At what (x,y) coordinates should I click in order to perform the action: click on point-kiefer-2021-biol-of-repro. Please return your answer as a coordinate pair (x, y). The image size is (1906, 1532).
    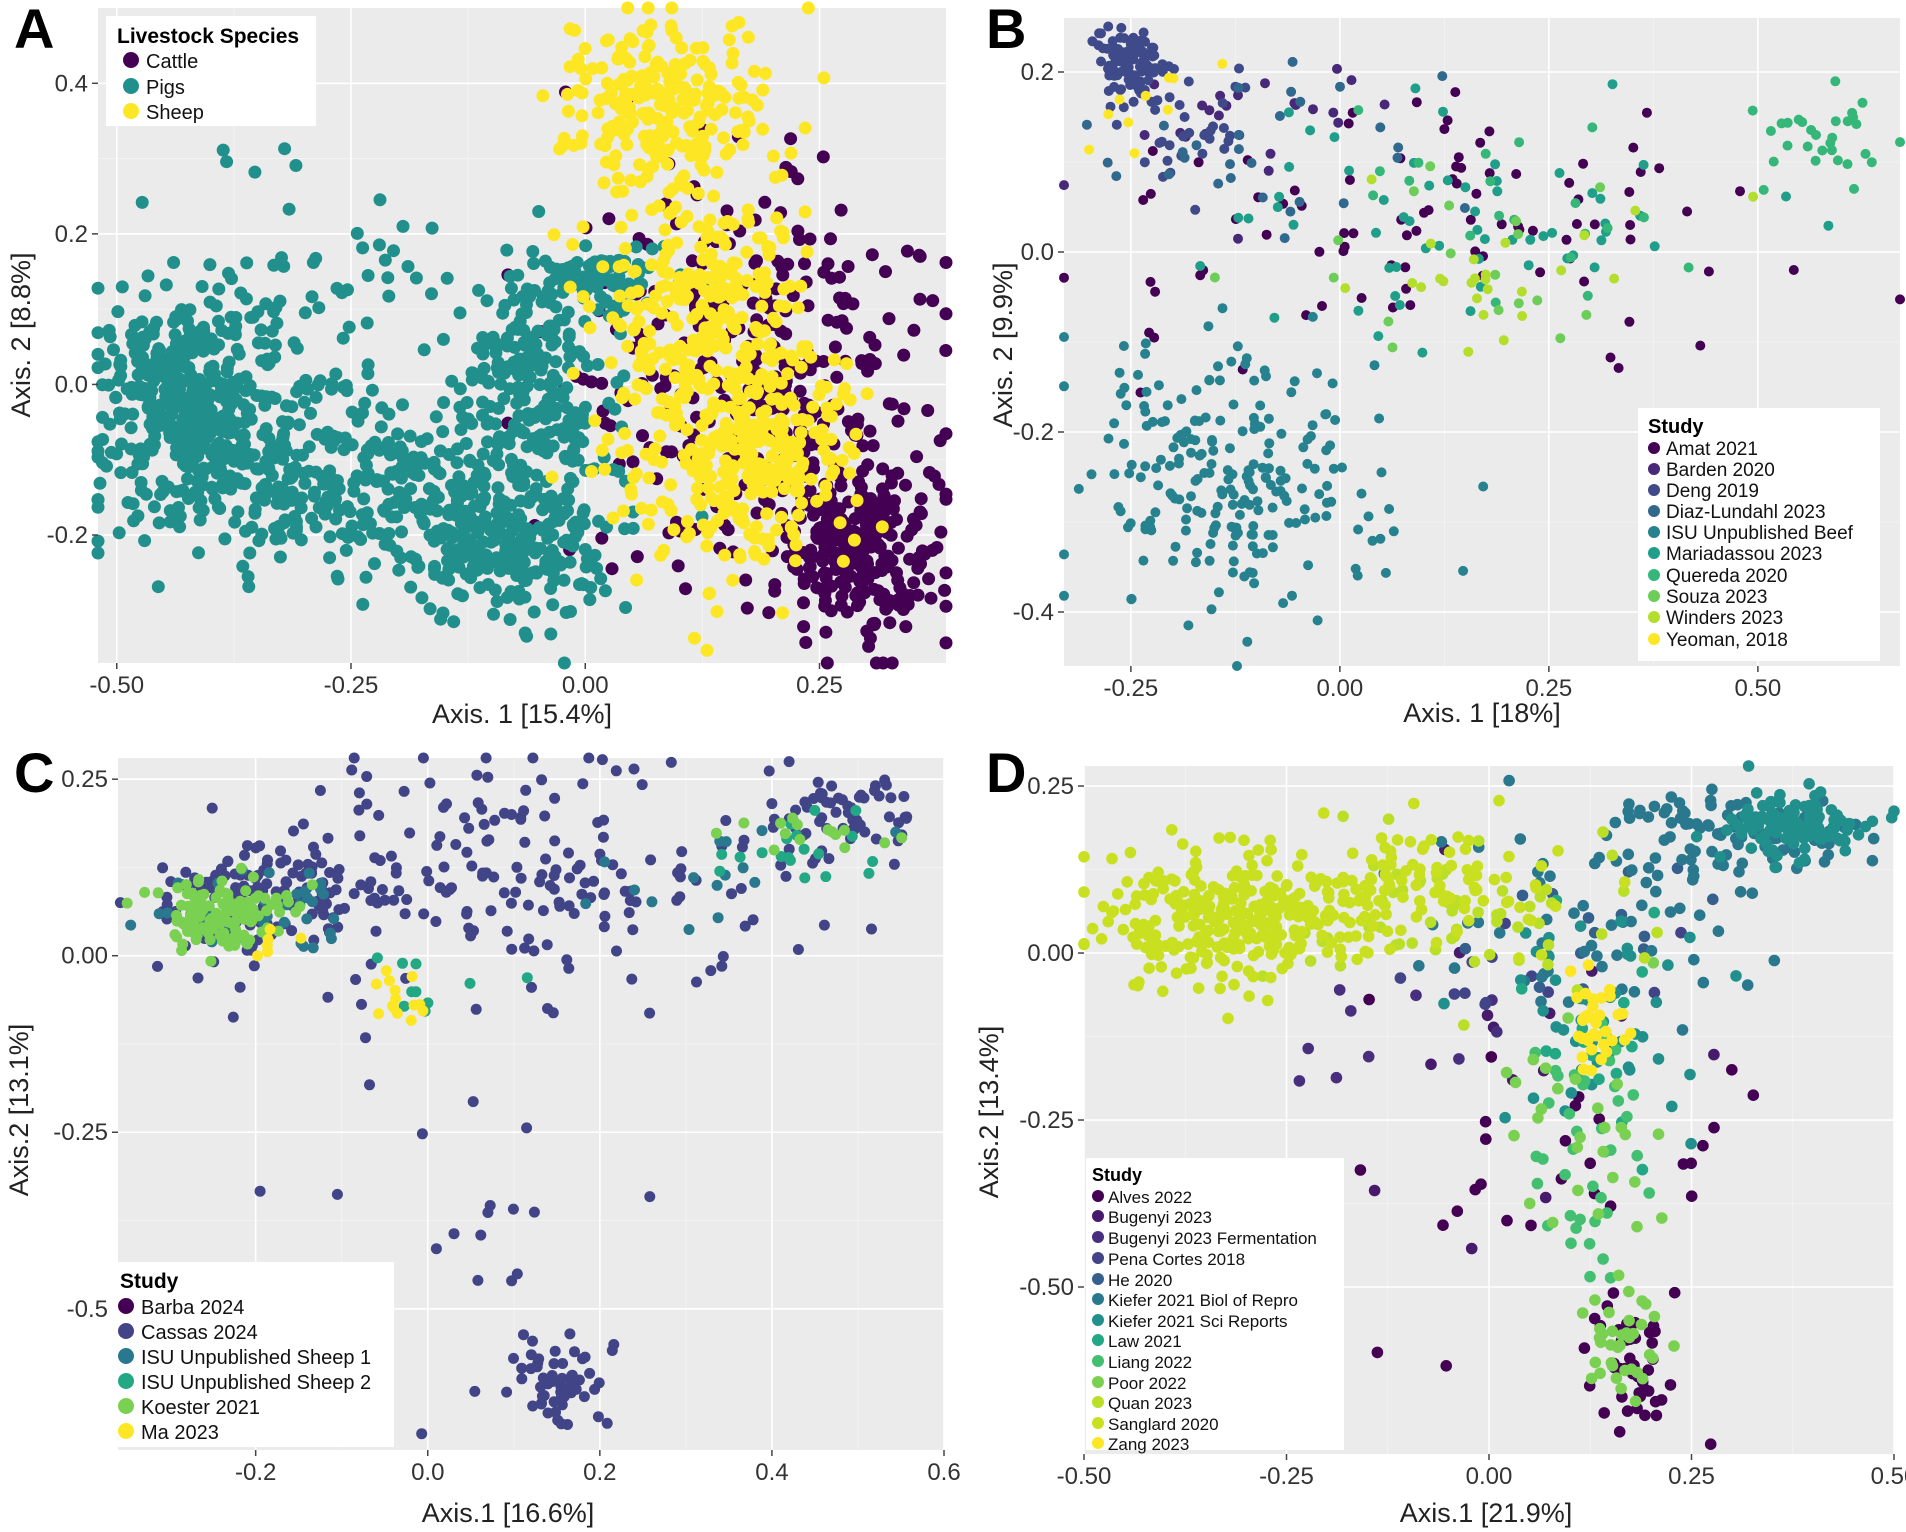
    Looking at the image, I should click on (1739, 872).